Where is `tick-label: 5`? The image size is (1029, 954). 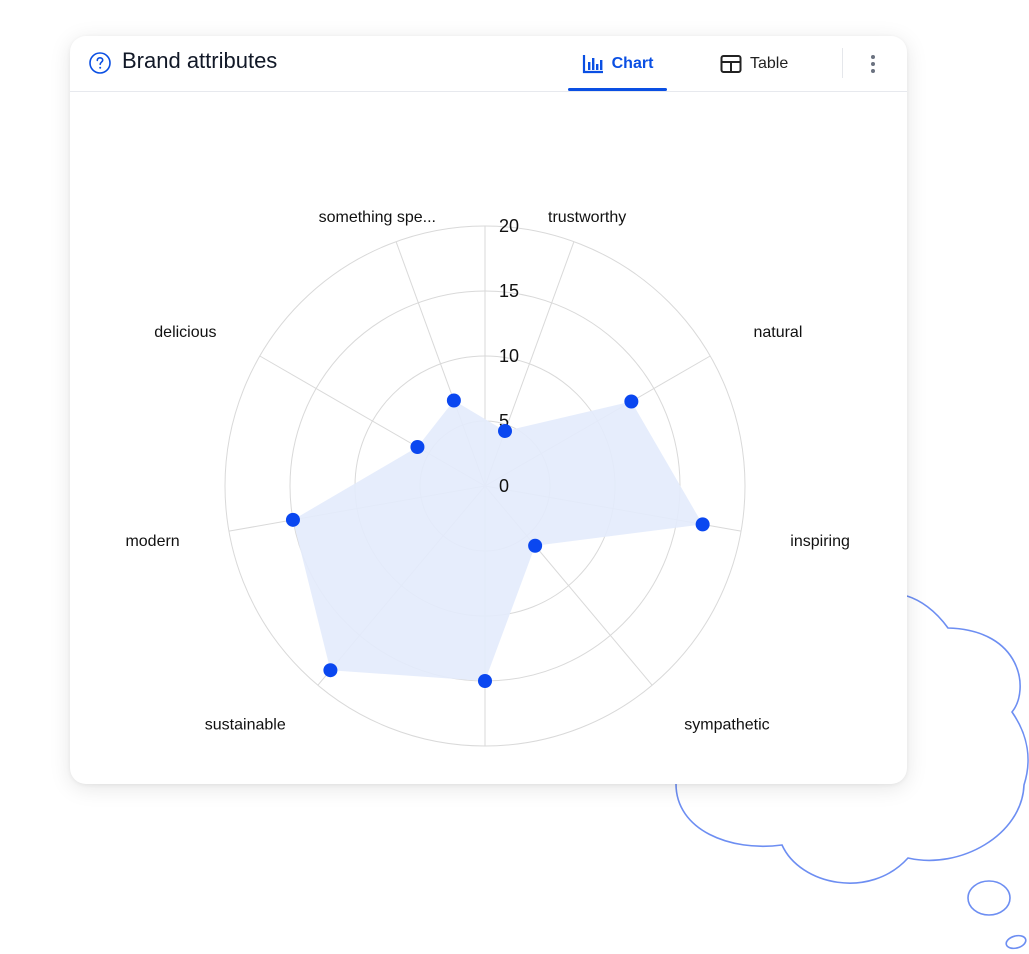 tick-label: 5 is located at coordinates (504, 421).